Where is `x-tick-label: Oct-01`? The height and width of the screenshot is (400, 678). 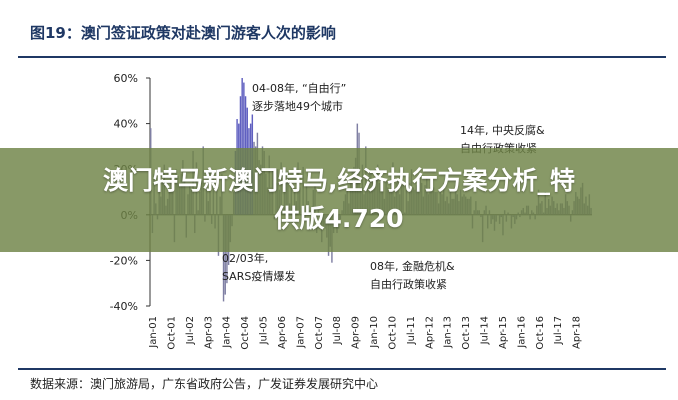 x-tick-label: Oct-01 is located at coordinates (171, 333).